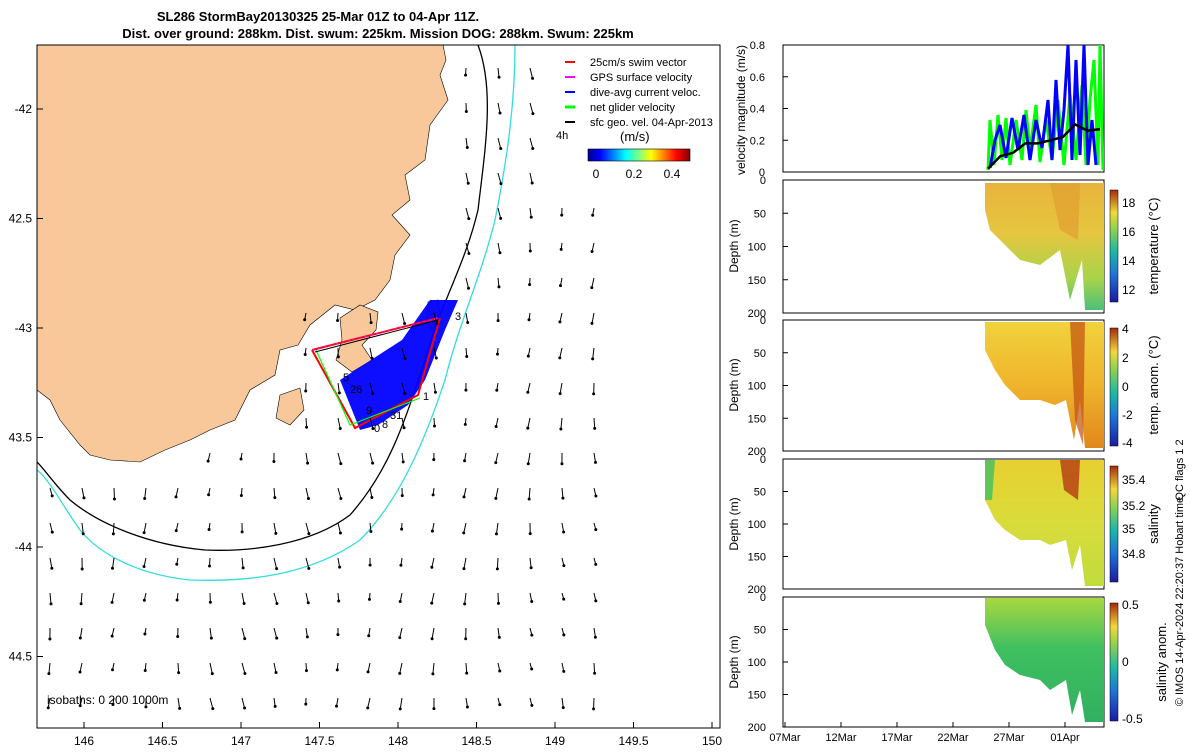  Describe the element at coordinates (426, 397) in the screenshot. I see `track-label: 1` at that location.